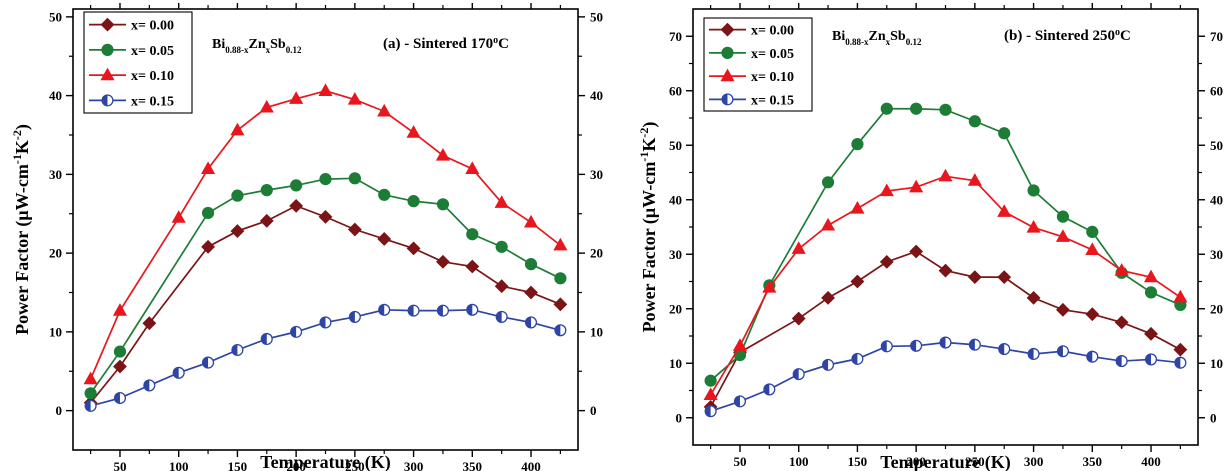  Describe the element at coordinates (1067, 36) in the screenshot. I see `panel-annotation: (b) - Sintered 250oC` at that location.